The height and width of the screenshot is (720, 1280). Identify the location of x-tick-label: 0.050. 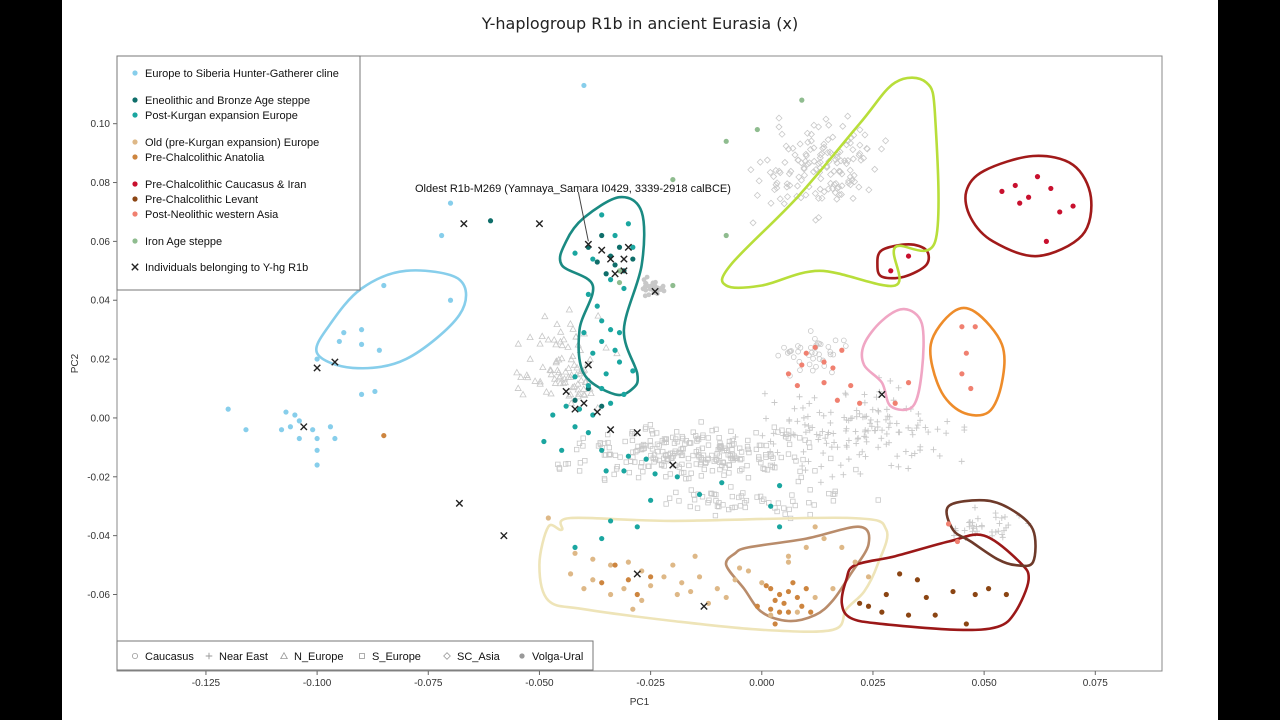
(984, 683).